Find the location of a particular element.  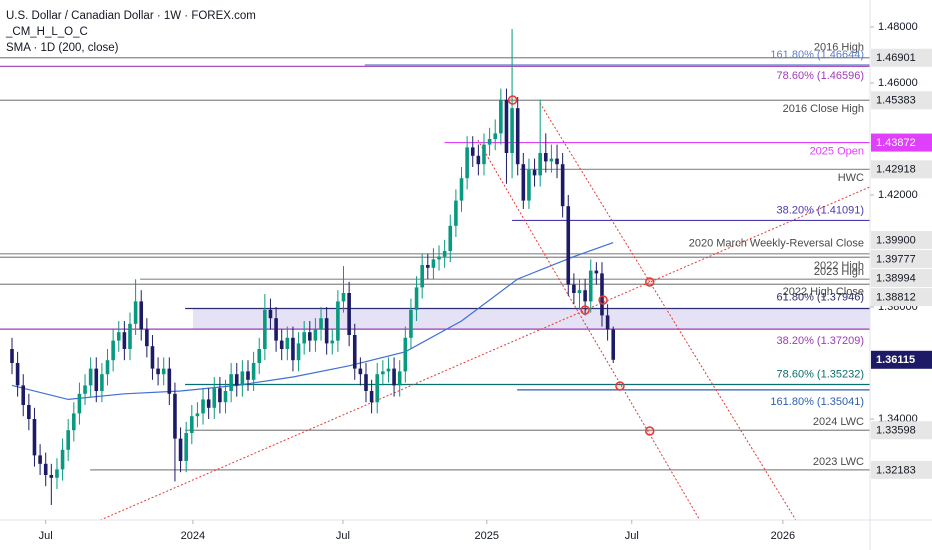

x-tick-label: 2025 is located at coordinates (487, 536).